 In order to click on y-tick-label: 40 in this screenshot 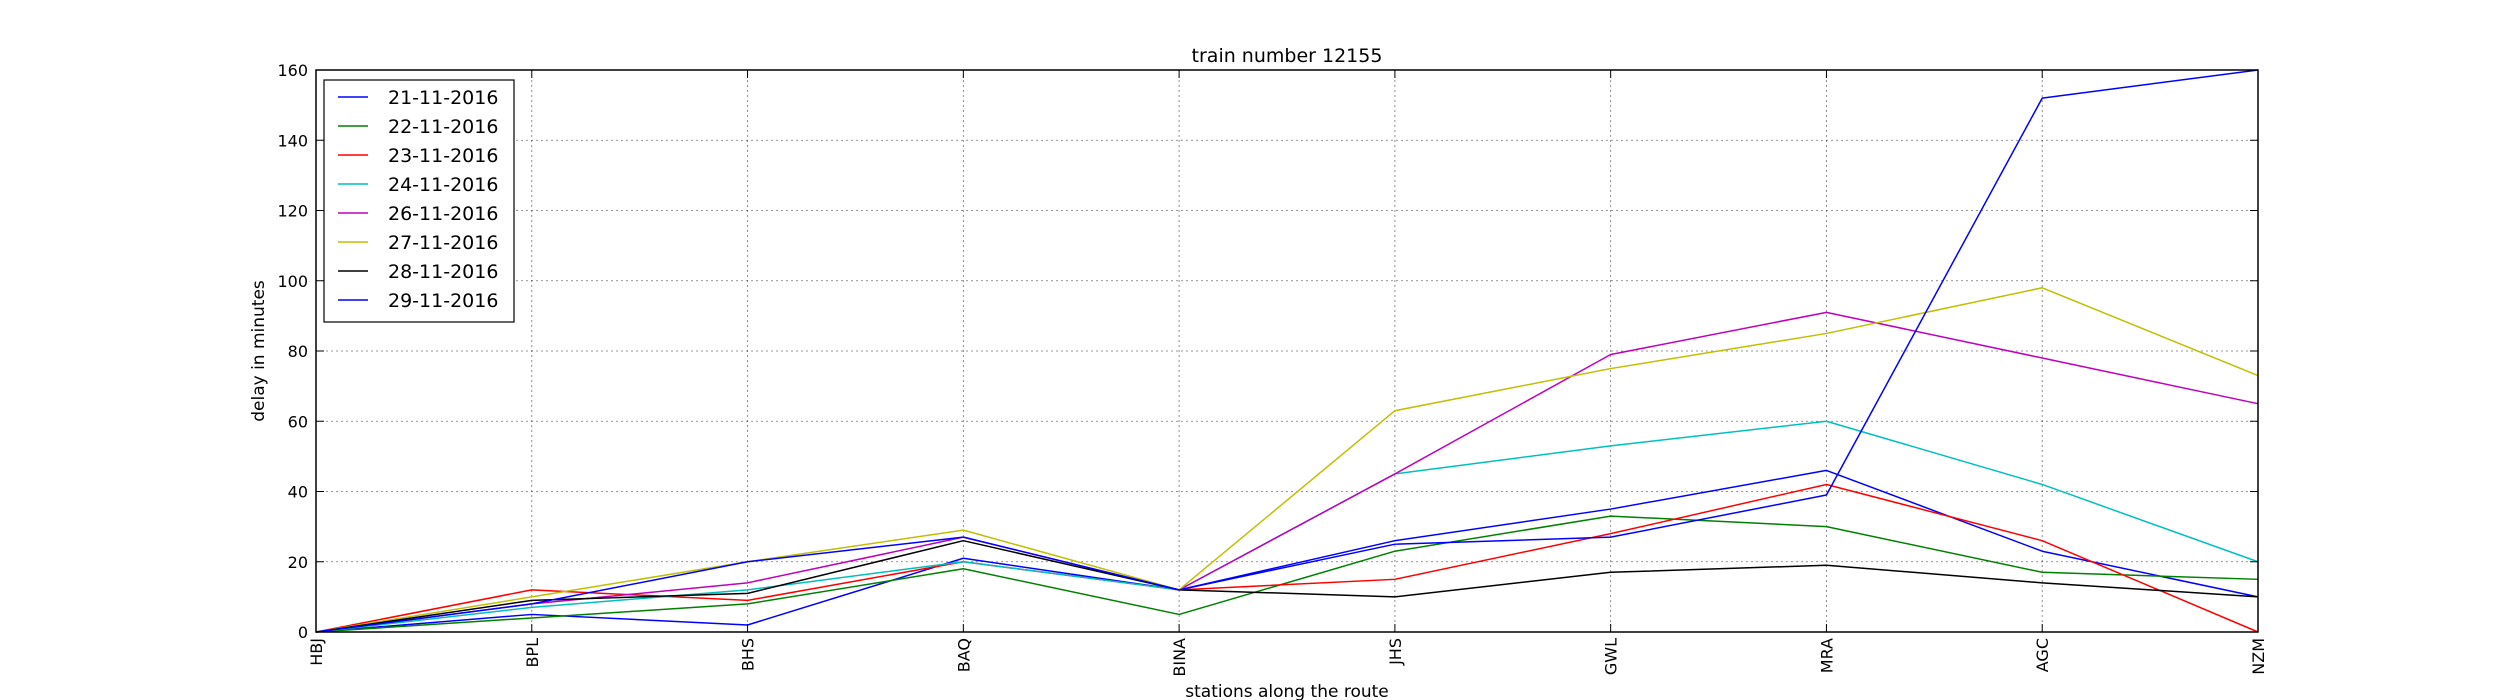, I will do `click(298, 492)`.